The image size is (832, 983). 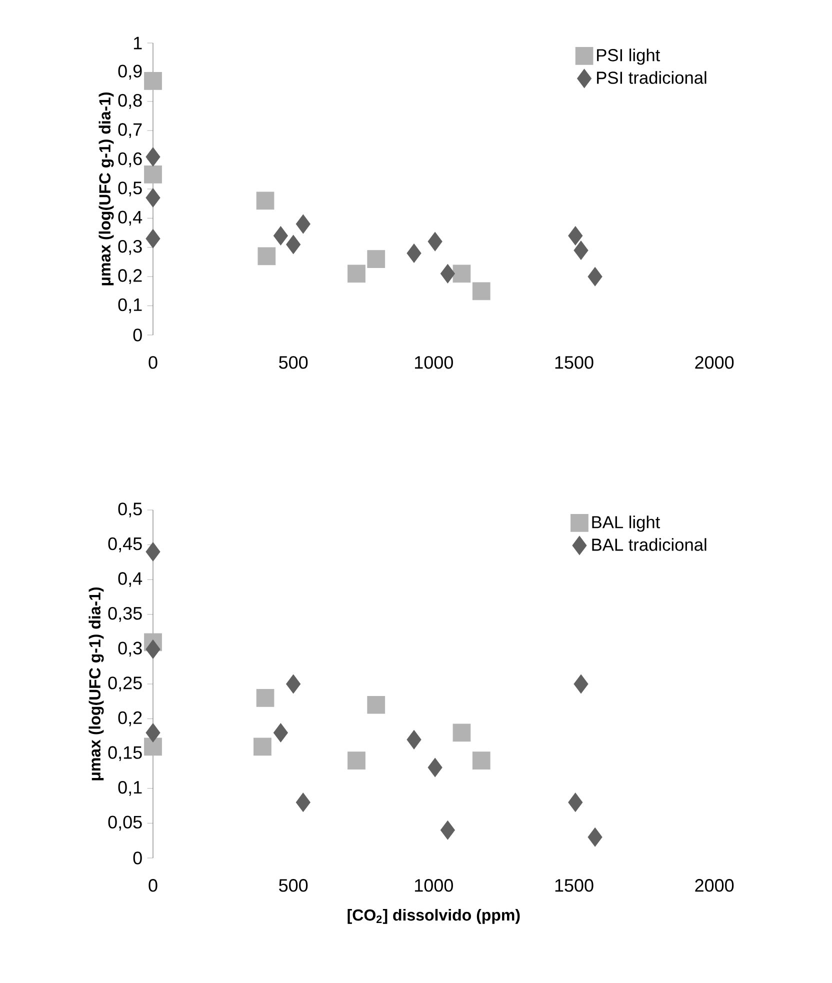 What do you see at coordinates (130, 130) in the screenshot?
I see `y-tick-label: 0,7` at bounding box center [130, 130].